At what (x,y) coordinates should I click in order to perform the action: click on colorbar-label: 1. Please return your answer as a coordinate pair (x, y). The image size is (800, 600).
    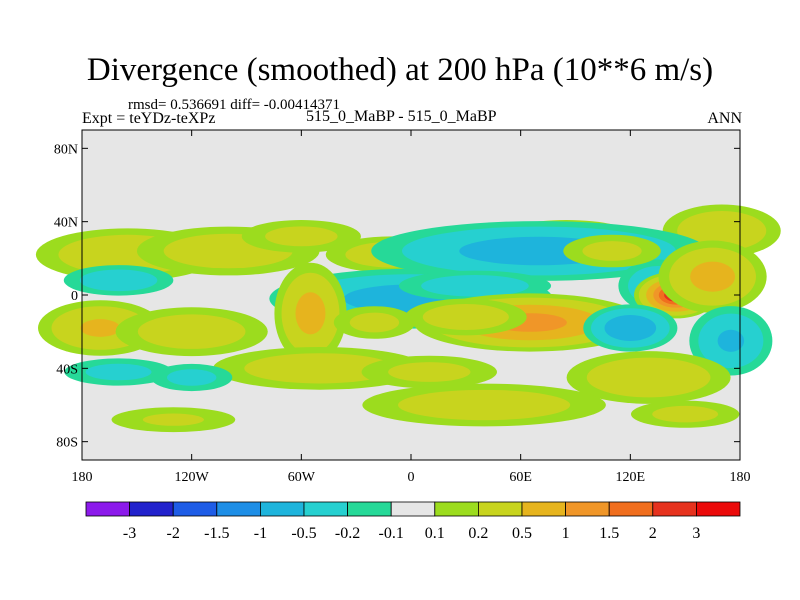
    Looking at the image, I should click on (566, 533).